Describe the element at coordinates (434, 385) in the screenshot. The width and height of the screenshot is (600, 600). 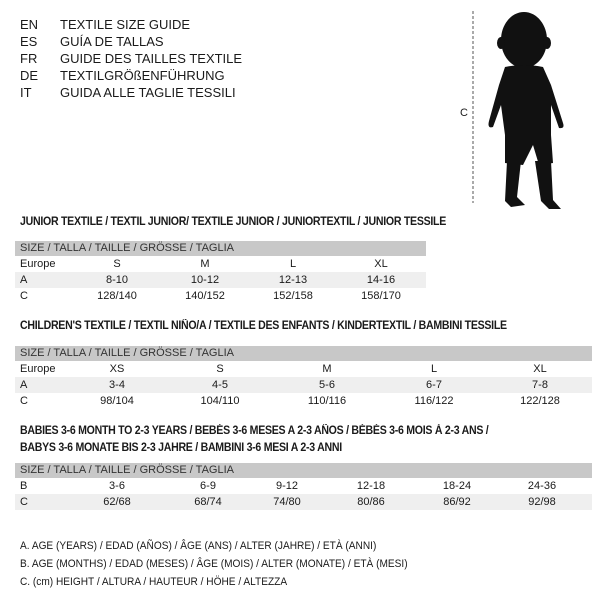
I see `cell: 6-7` at that location.